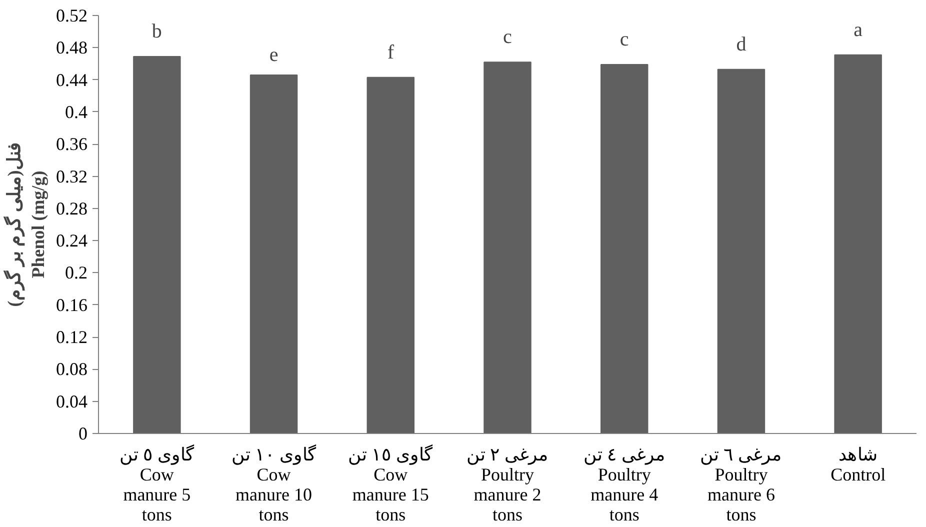 The image size is (926, 527). What do you see at coordinates (76, 112) in the screenshot?
I see `y-tick-label: 0.4` at bounding box center [76, 112].